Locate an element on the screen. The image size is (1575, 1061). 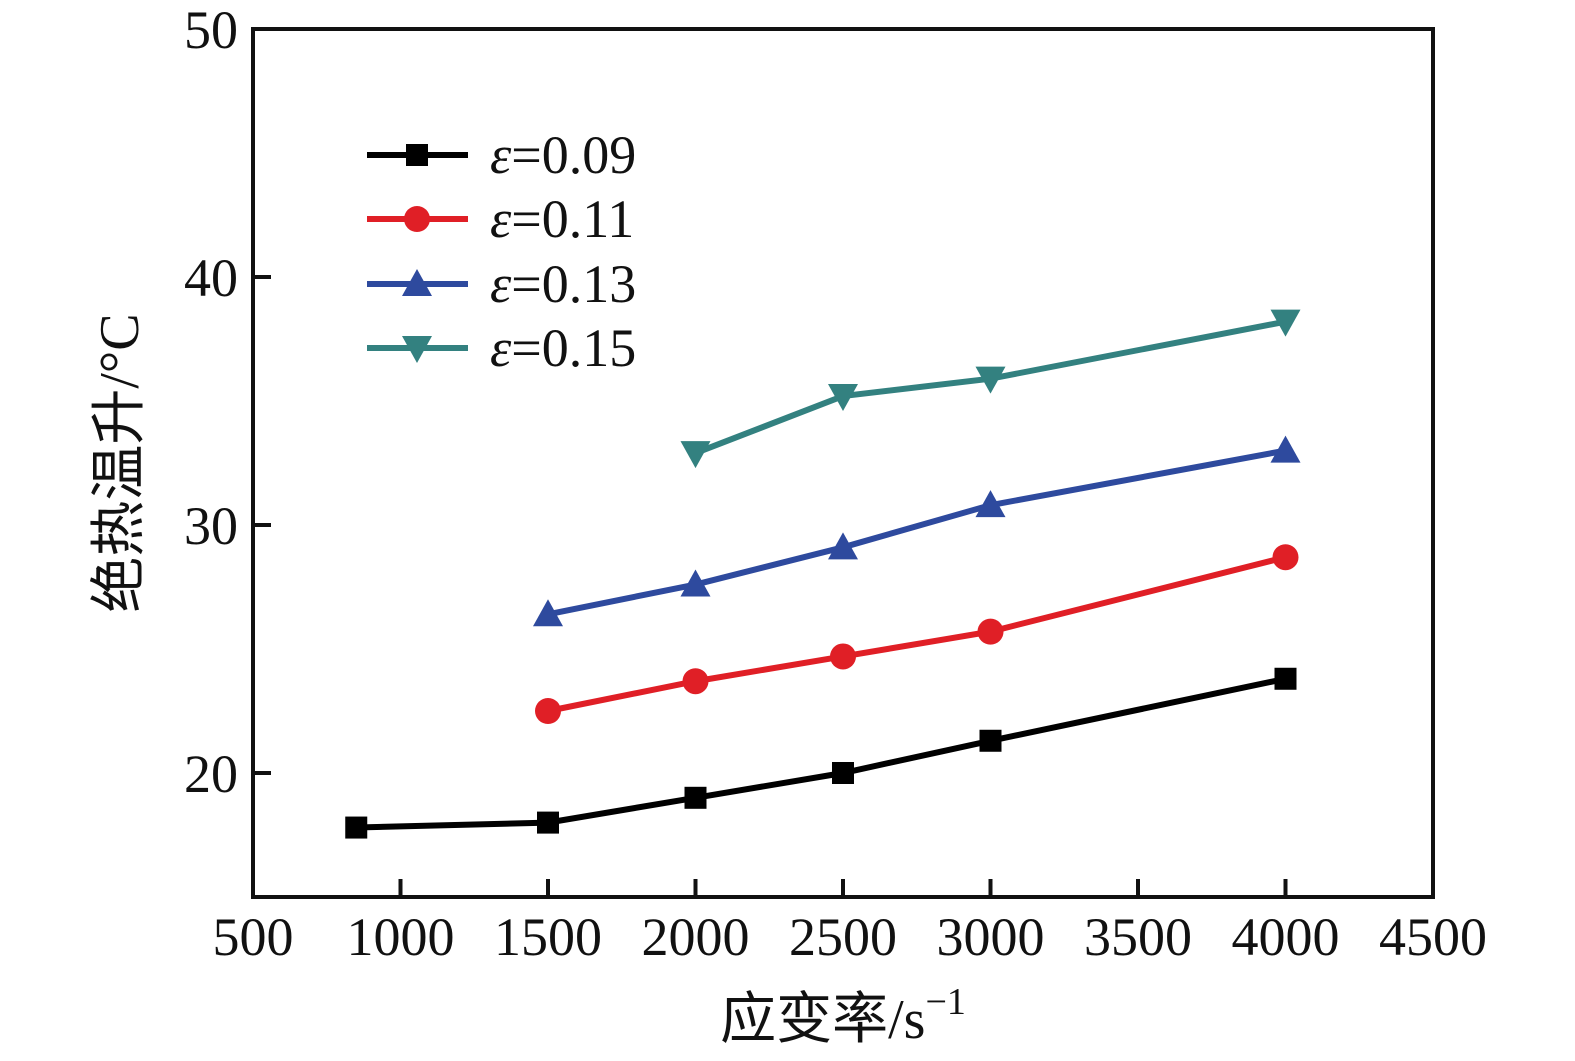
x-tick-label: 1000 is located at coordinates (401, 937).